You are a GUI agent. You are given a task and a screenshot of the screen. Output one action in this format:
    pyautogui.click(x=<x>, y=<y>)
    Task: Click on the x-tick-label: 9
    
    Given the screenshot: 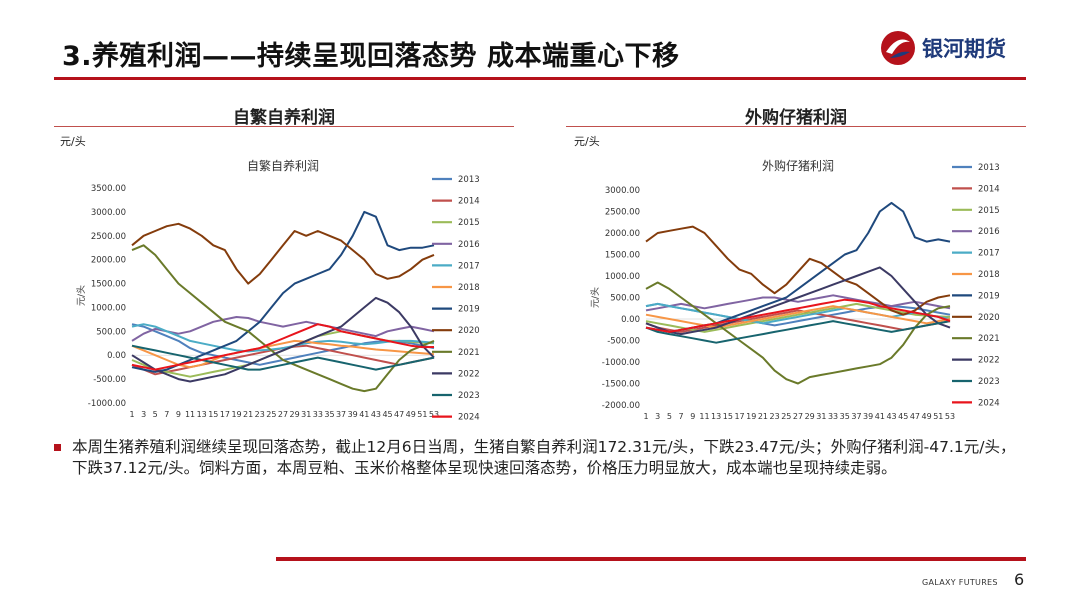 What is the action you would take?
    pyautogui.click(x=692, y=416)
    